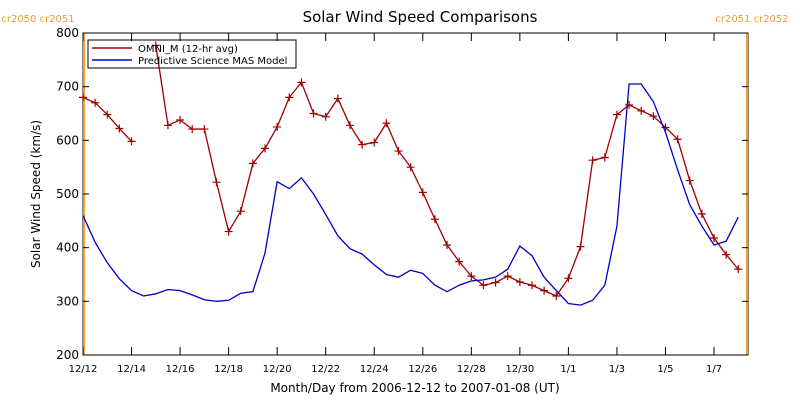  I want to click on legend-box, so click(192, 54).